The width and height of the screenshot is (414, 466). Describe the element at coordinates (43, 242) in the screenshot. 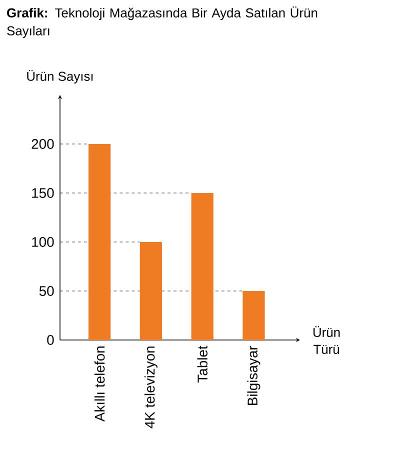

I see `y-tick-label: 100` at that location.